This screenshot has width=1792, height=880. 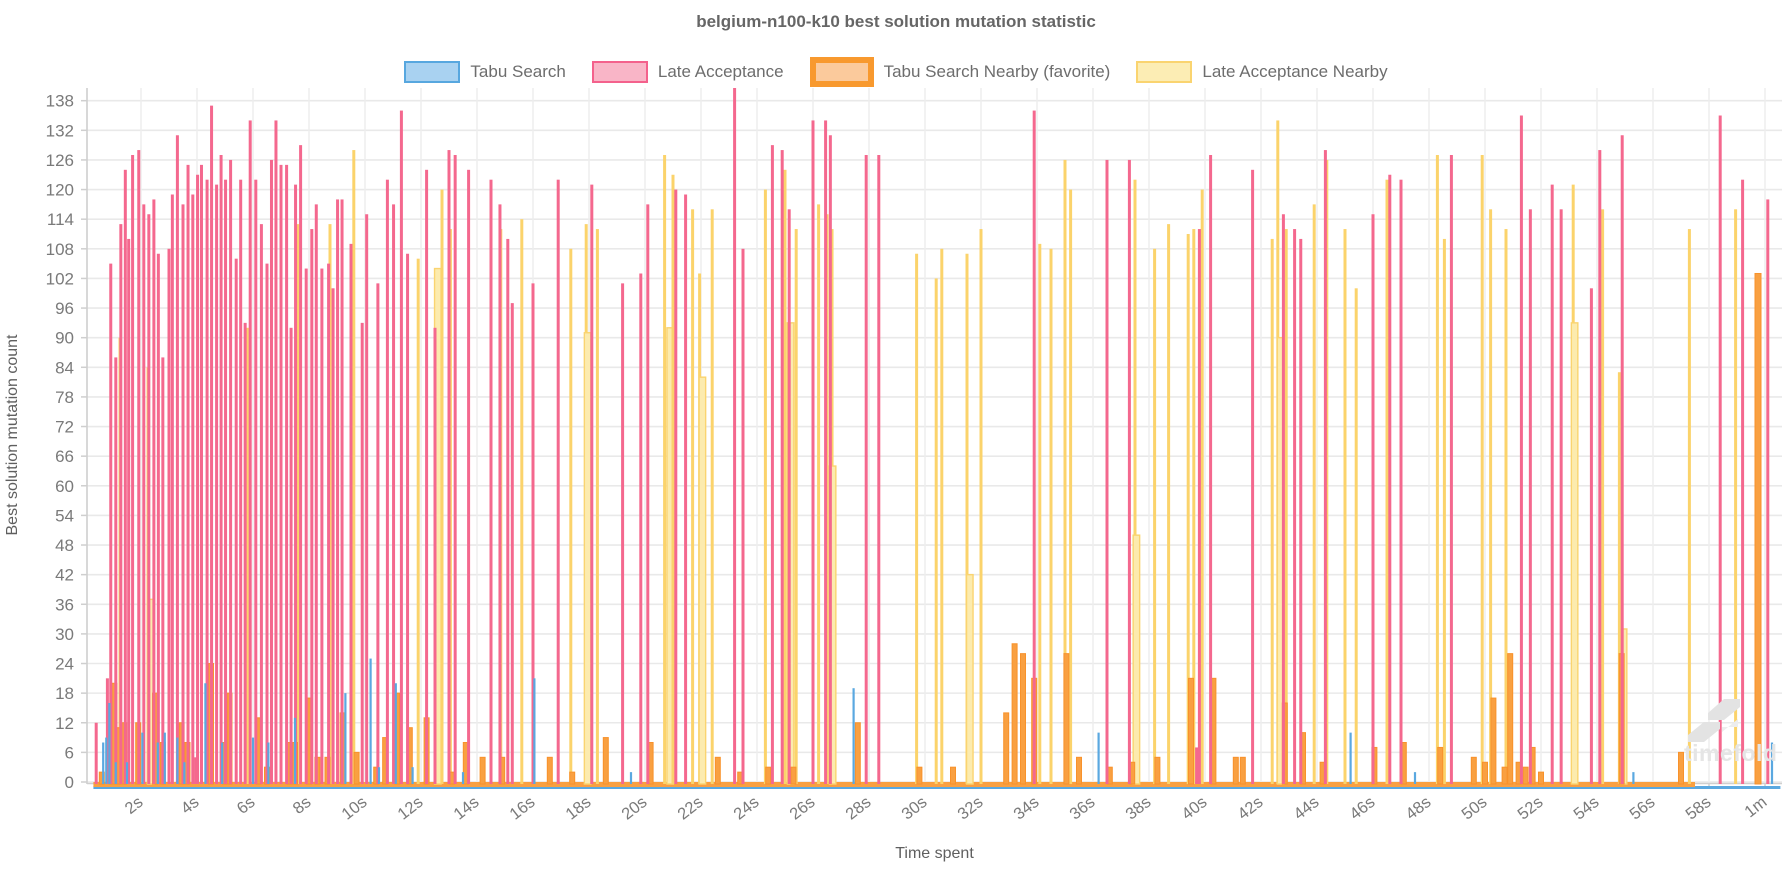 What do you see at coordinates (134, 805) in the screenshot?
I see `x-tick-label: 2s` at bounding box center [134, 805].